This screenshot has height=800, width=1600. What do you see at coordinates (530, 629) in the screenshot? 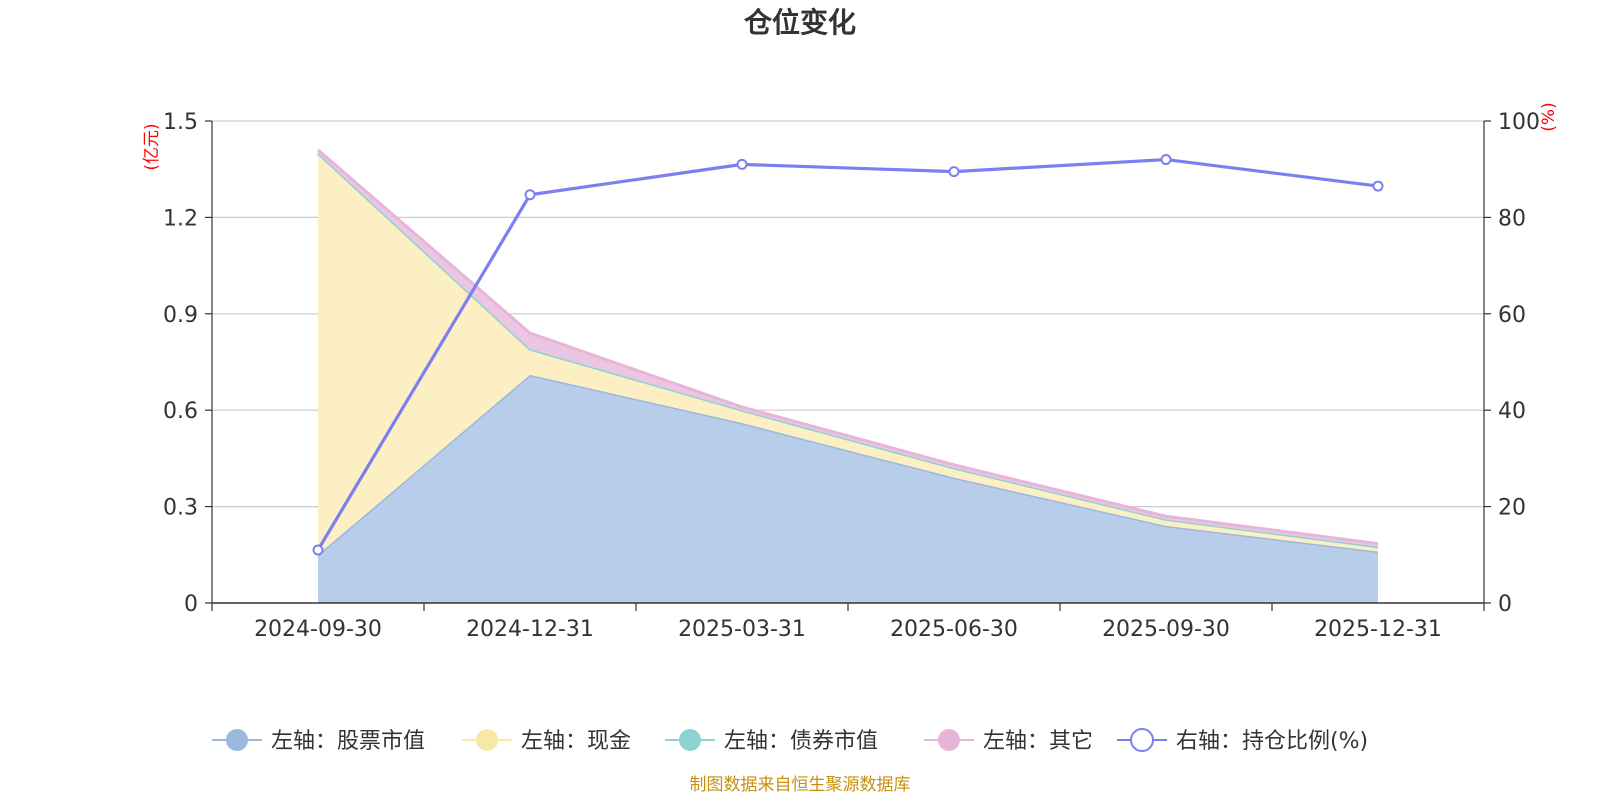
I see `x-axis-label: 2024-12-31` at bounding box center [530, 629].